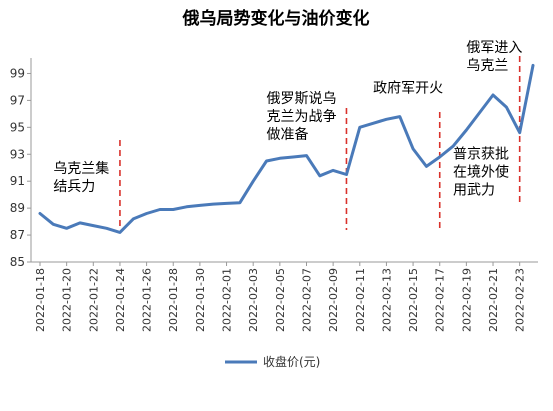  What do you see at coordinates (280, 300) in the screenshot?
I see `x-tick-label: 2022-02-05` at bounding box center [280, 300].